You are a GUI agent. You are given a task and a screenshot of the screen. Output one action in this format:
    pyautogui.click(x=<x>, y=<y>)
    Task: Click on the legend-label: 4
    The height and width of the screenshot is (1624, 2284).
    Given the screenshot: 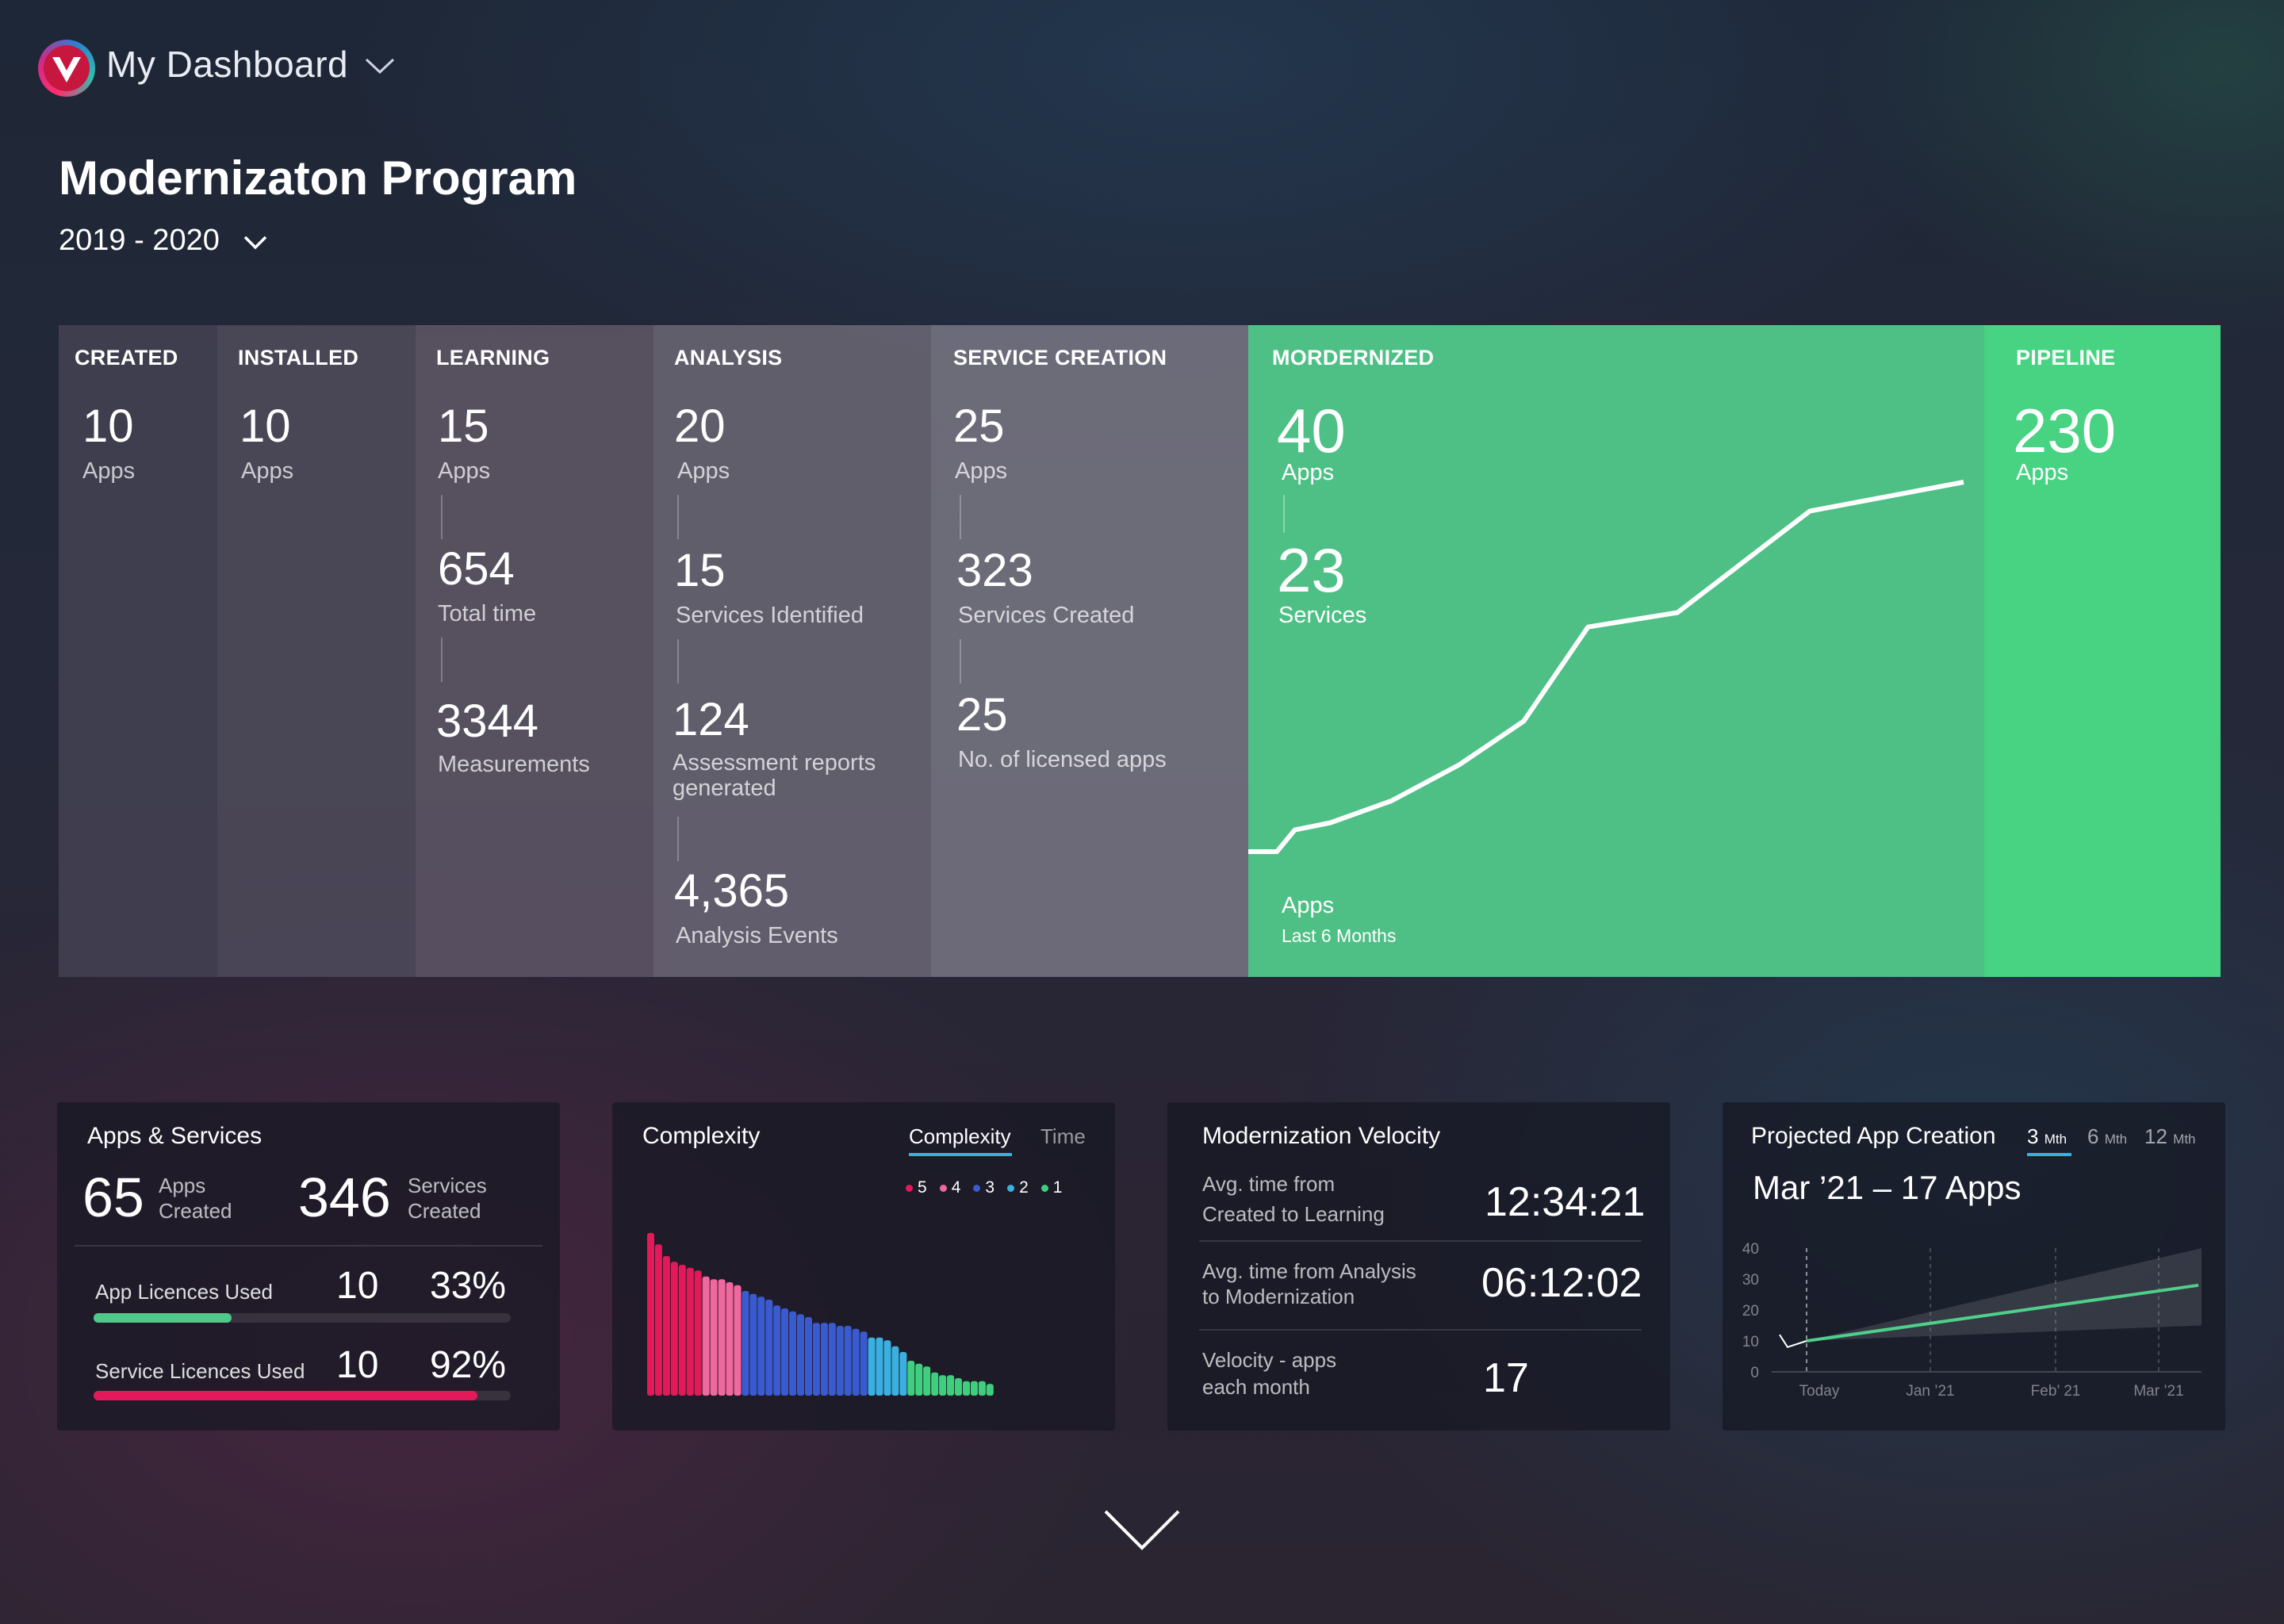 What is the action you would take?
    pyautogui.click(x=956, y=1187)
    